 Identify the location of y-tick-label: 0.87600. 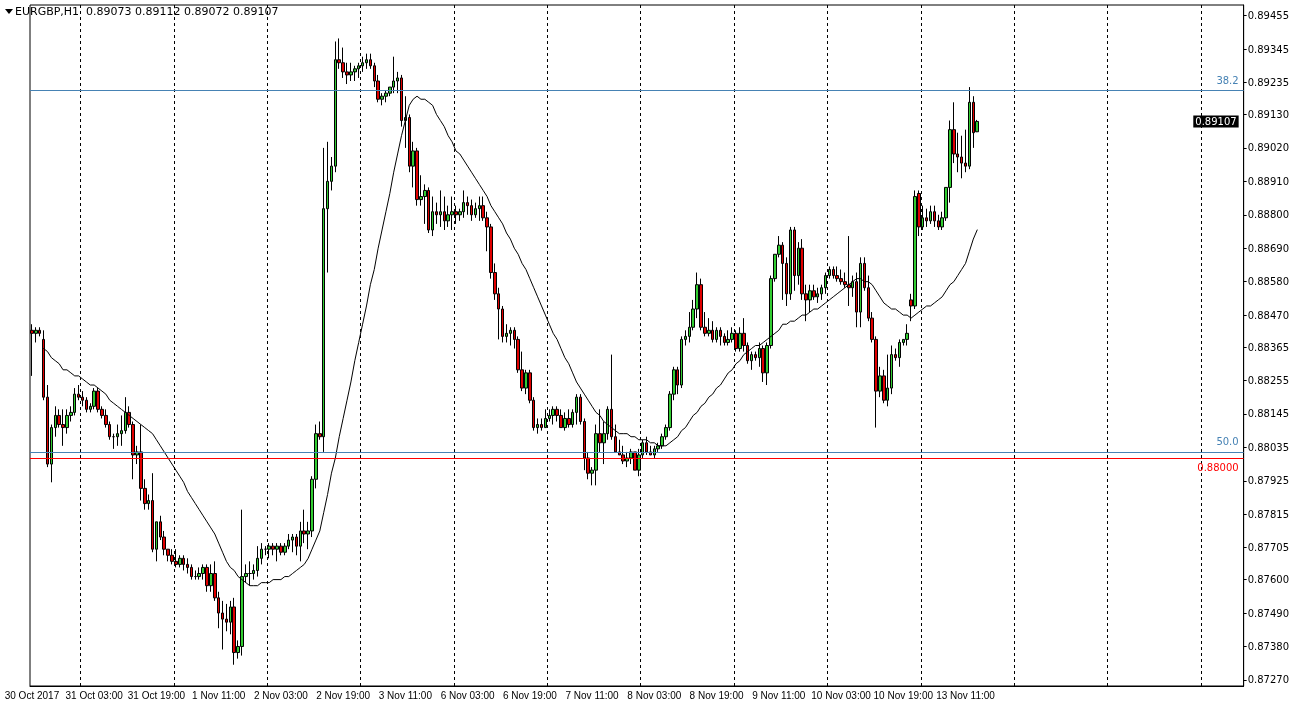
(1268, 580).